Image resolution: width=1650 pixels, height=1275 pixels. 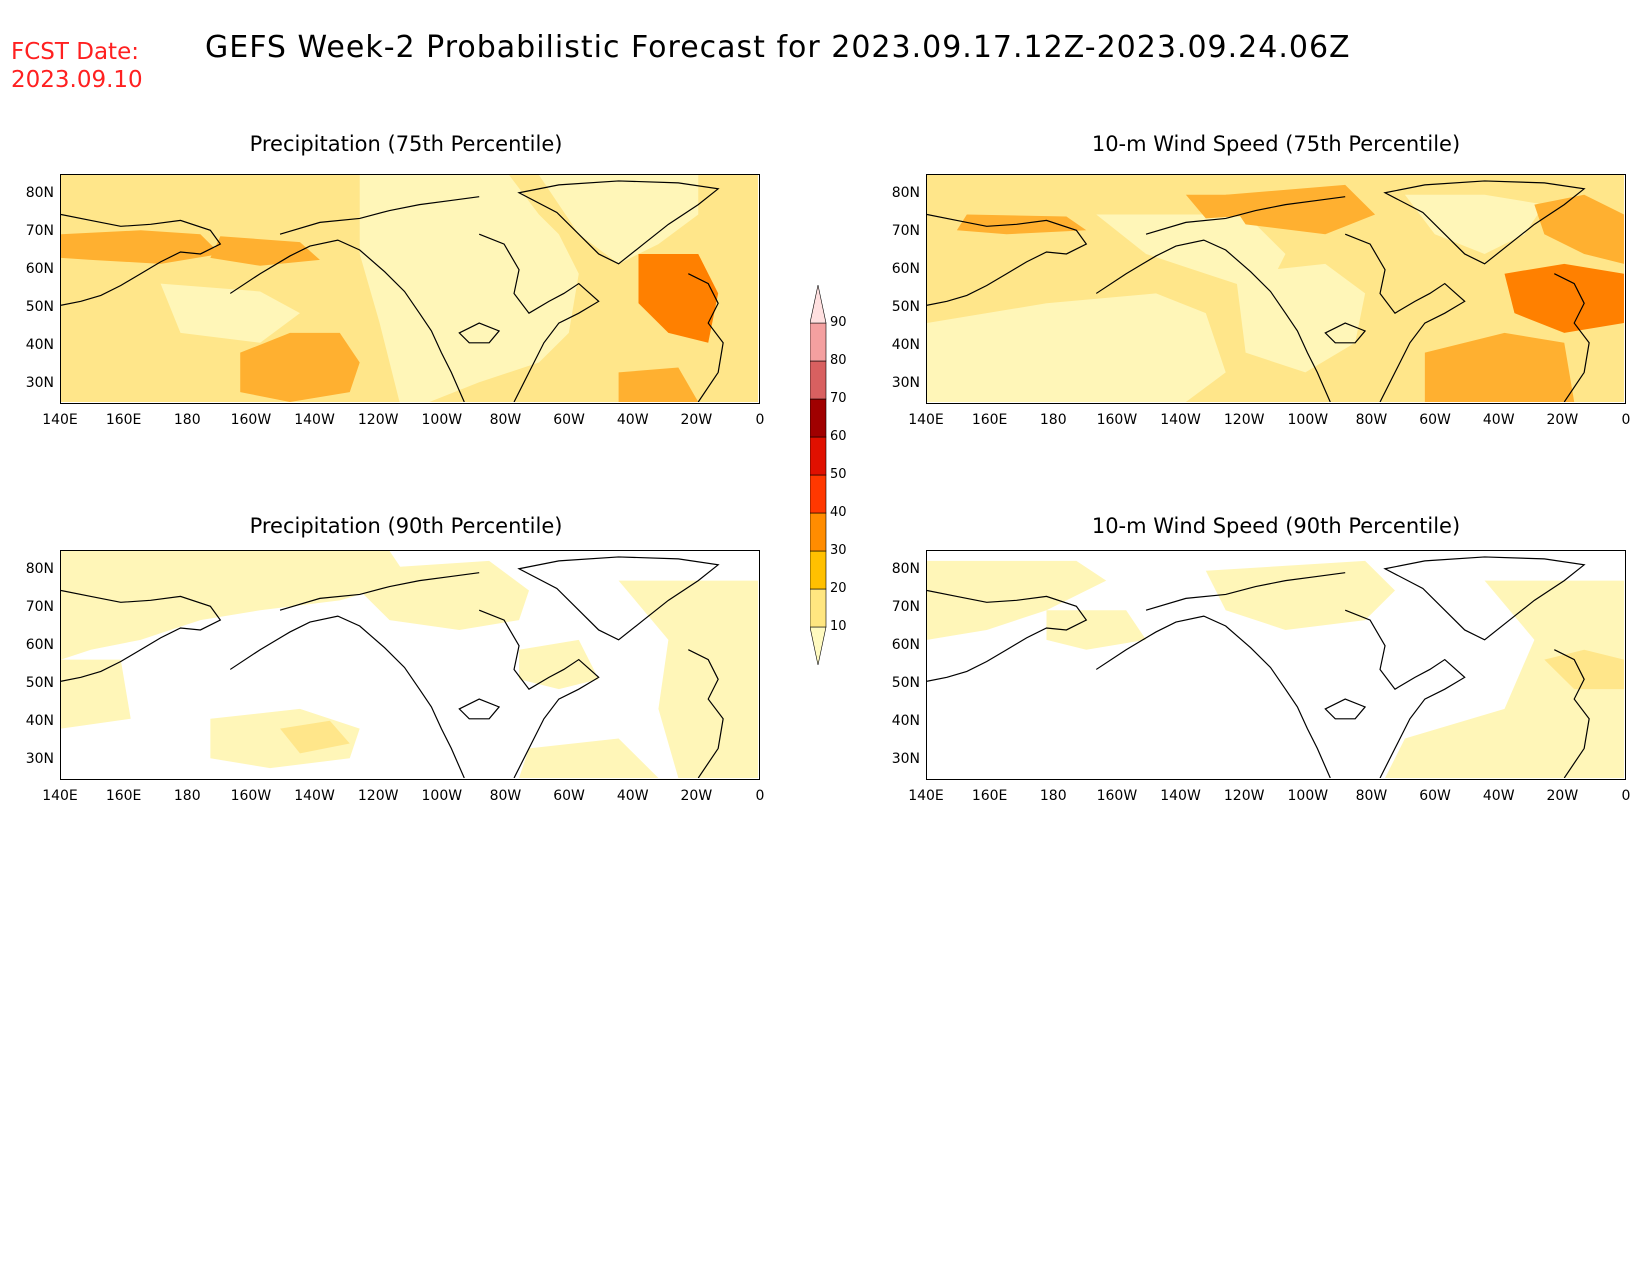 What do you see at coordinates (838, 360) in the screenshot?
I see `colorbar-label: 80` at bounding box center [838, 360].